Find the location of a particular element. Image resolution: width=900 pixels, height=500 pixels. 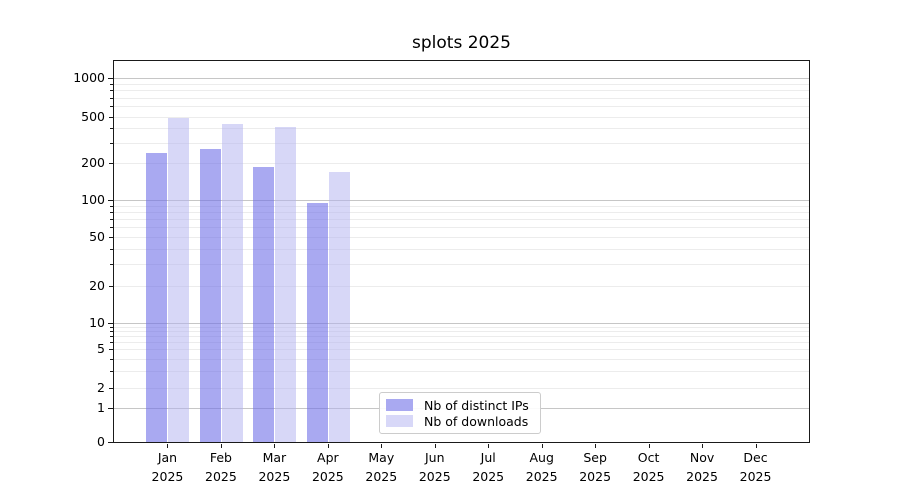

x-axis-month-label: Apr 2025 is located at coordinates (328, 468).